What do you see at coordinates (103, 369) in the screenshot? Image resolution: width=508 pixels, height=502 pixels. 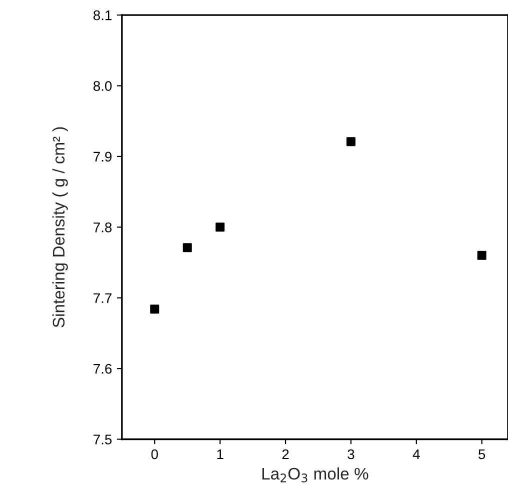 I see `y-tick-label: 7.6` at bounding box center [103, 369].